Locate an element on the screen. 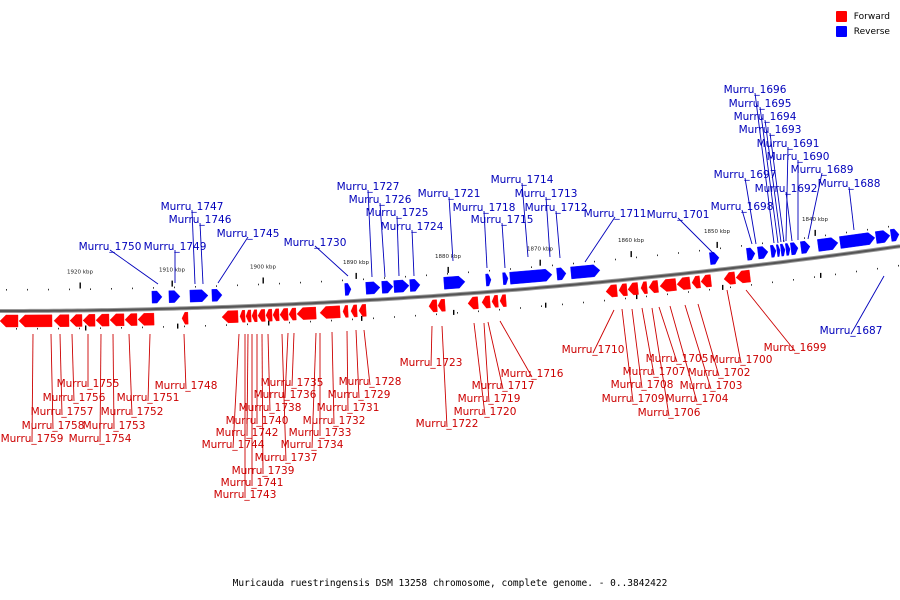 The width and height of the screenshot is (900, 600). reverse-gene-label: Murru_1695 is located at coordinates (760, 104).